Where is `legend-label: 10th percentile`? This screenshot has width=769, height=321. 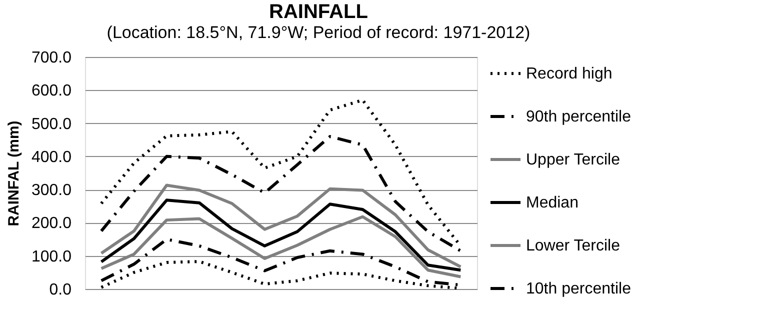 legend-label: 10th percentile is located at coordinates (579, 289).